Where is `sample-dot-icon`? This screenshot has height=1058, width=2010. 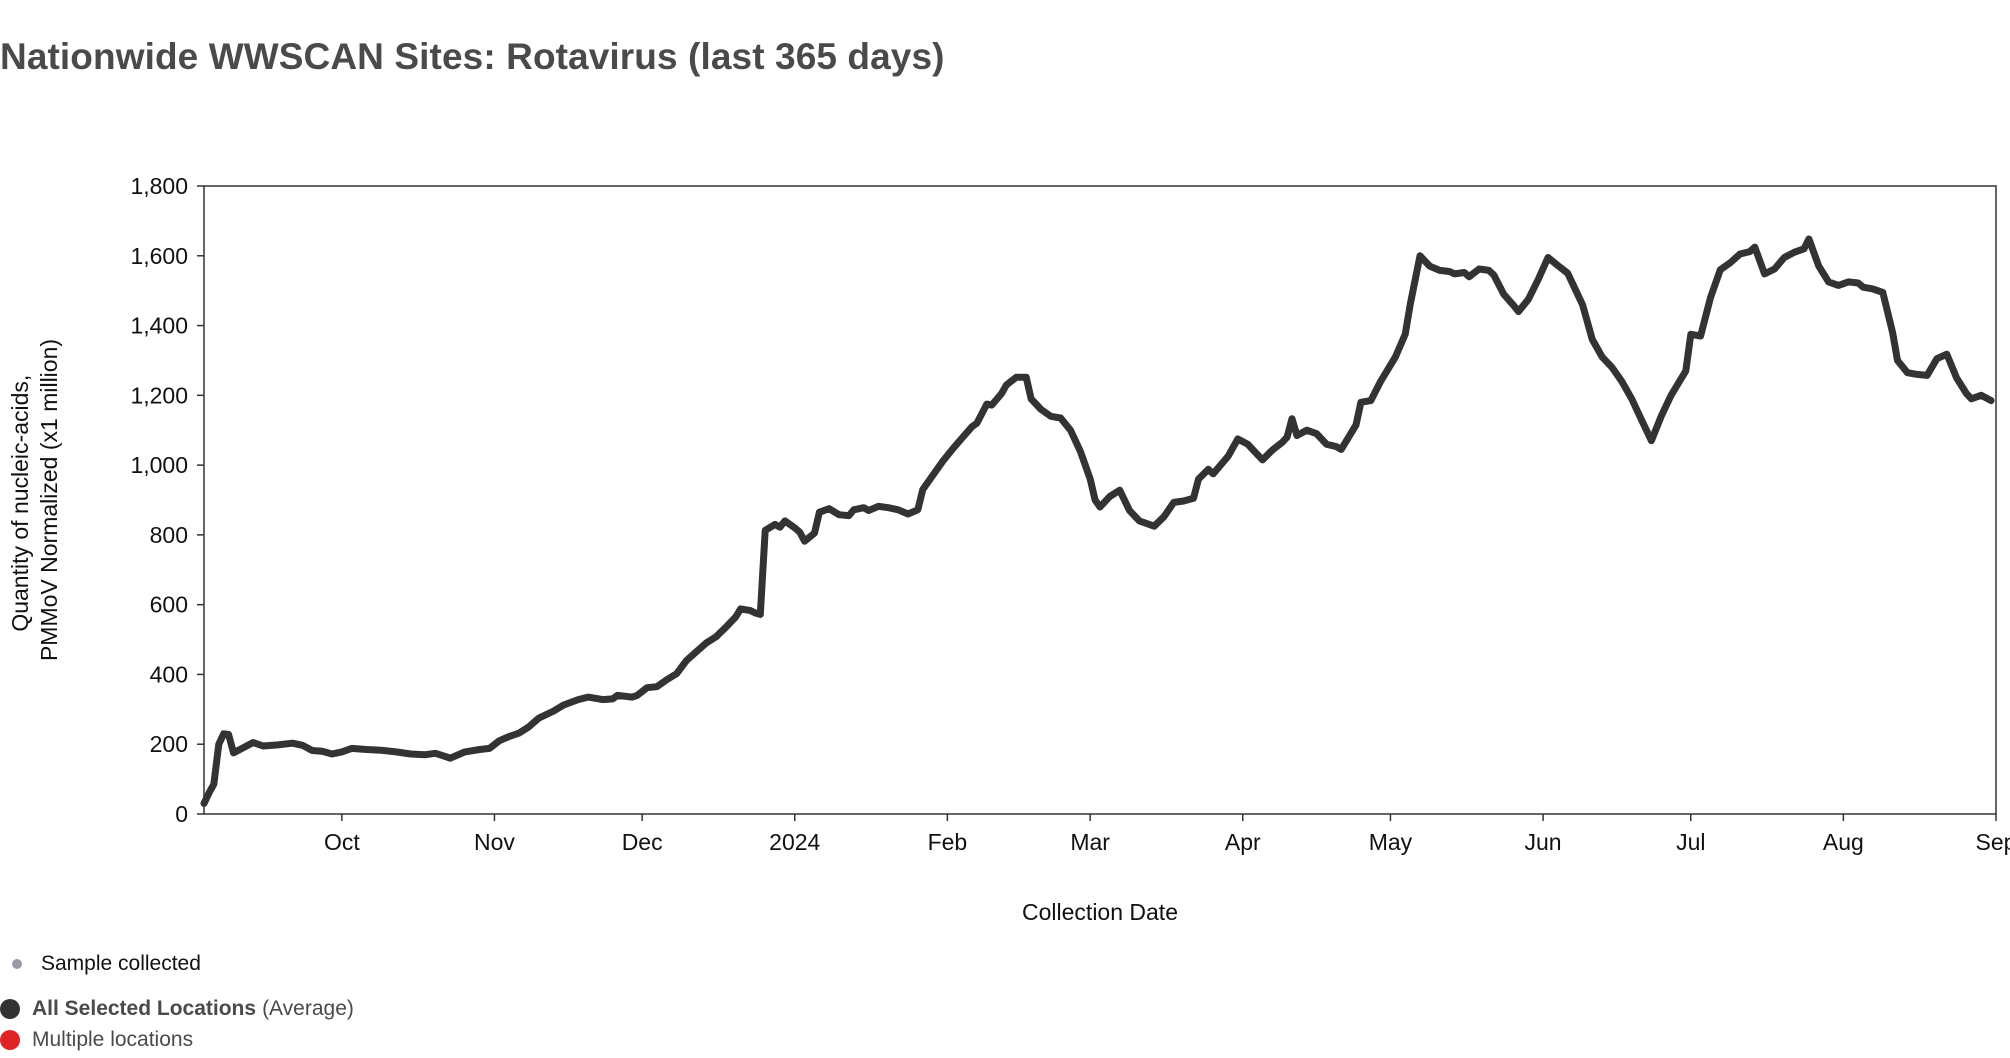
sample-dot-icon is located at coordinates (17, 964).